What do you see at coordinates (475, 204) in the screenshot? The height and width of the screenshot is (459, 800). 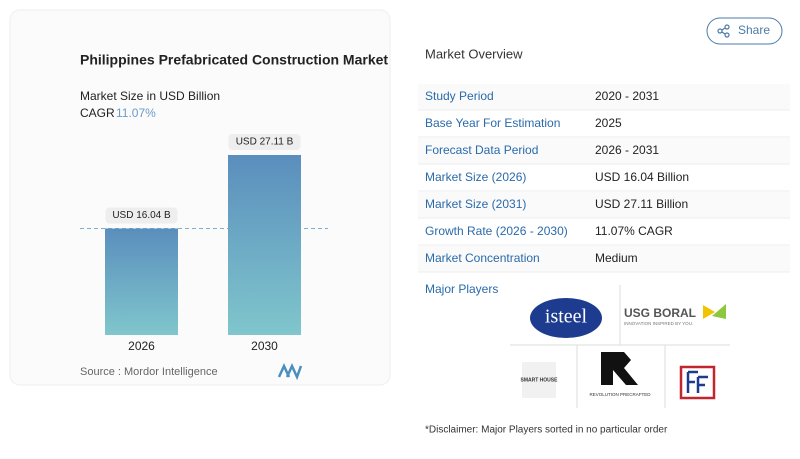 I see `row-label: Market Size (2031)` at bounding box center [475, 204].